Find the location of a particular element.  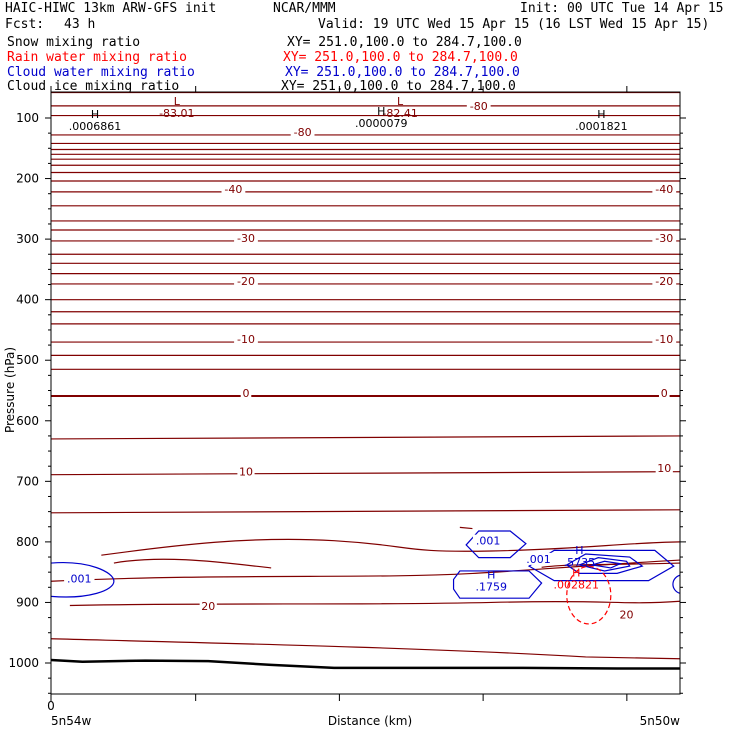

field-xy-snow: XY= 251.0,100.0 to 284.7,100.0 is located at coordinates (404, 42).